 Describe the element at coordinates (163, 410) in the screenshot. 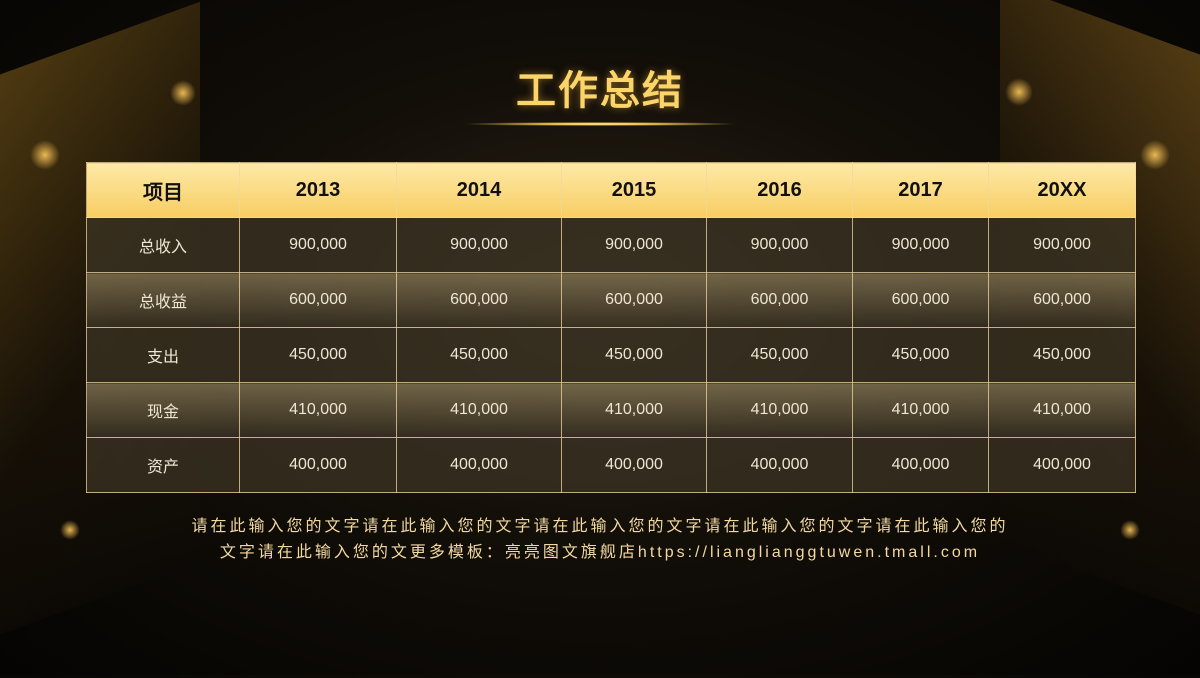

I see `row-label-cell: 现金` at that location.